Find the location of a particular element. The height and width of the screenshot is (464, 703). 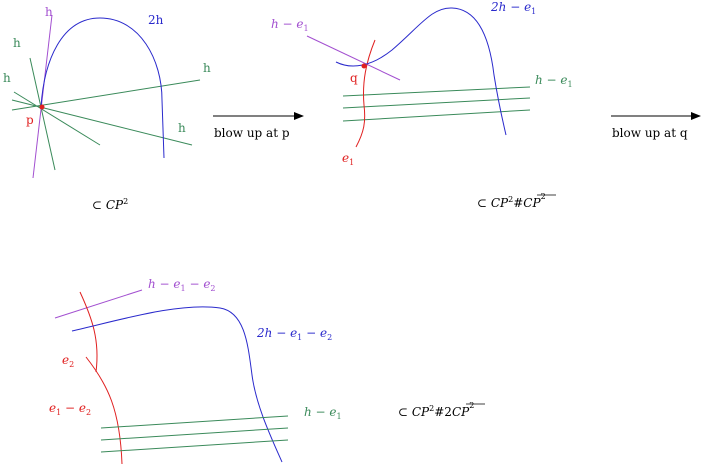

caption-cp2: ⊂ CP2 is located at coordinates (110, 204).